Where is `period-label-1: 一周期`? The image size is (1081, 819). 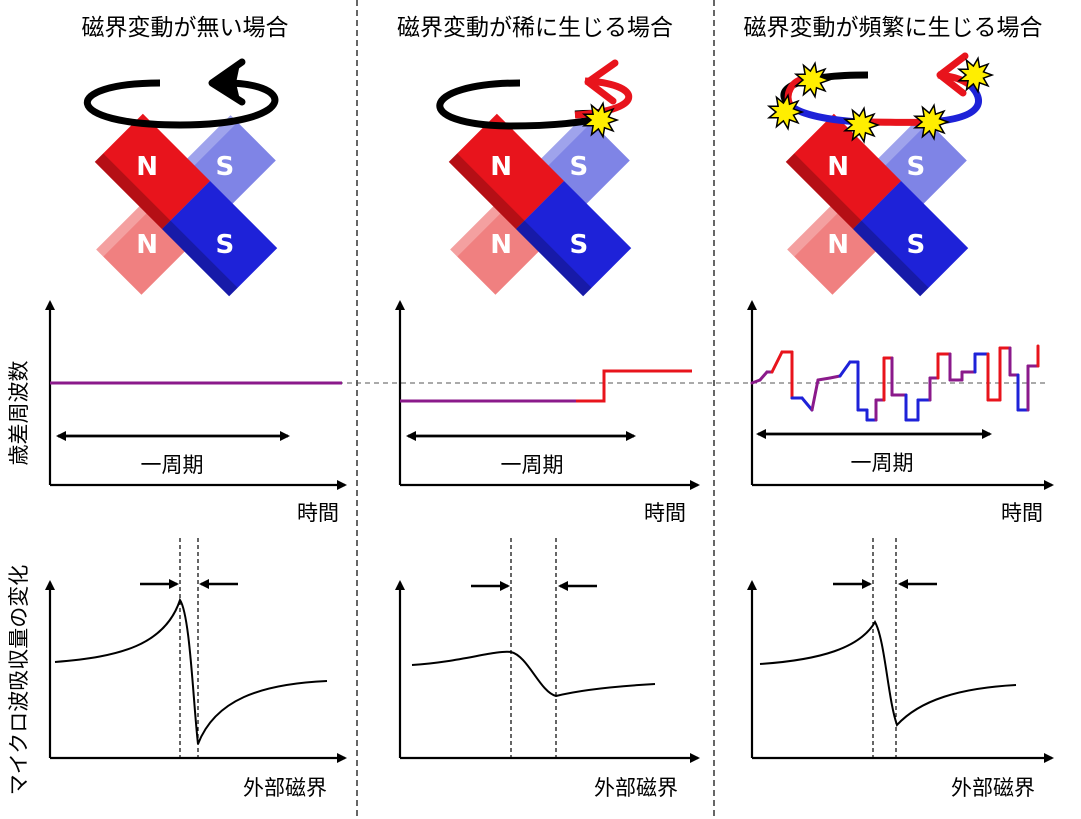
period-label-1: 一周期 is located at coordinates (172, 465).